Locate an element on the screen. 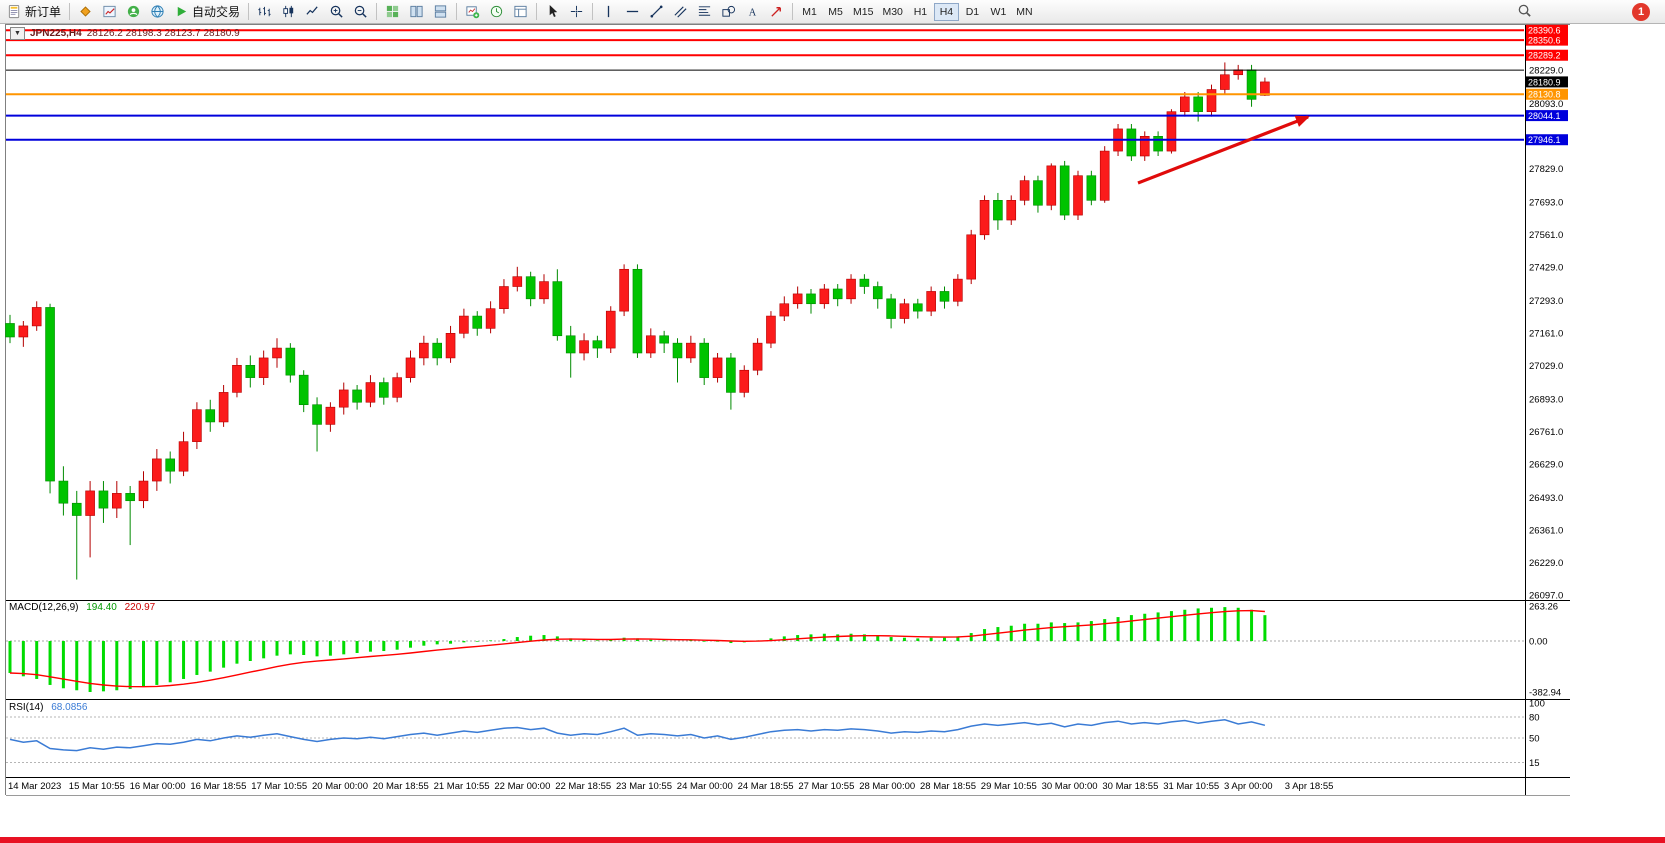 The height and width of the screenshot is (843, 1665). macd-signal-line is located at coordinates (637, 648).